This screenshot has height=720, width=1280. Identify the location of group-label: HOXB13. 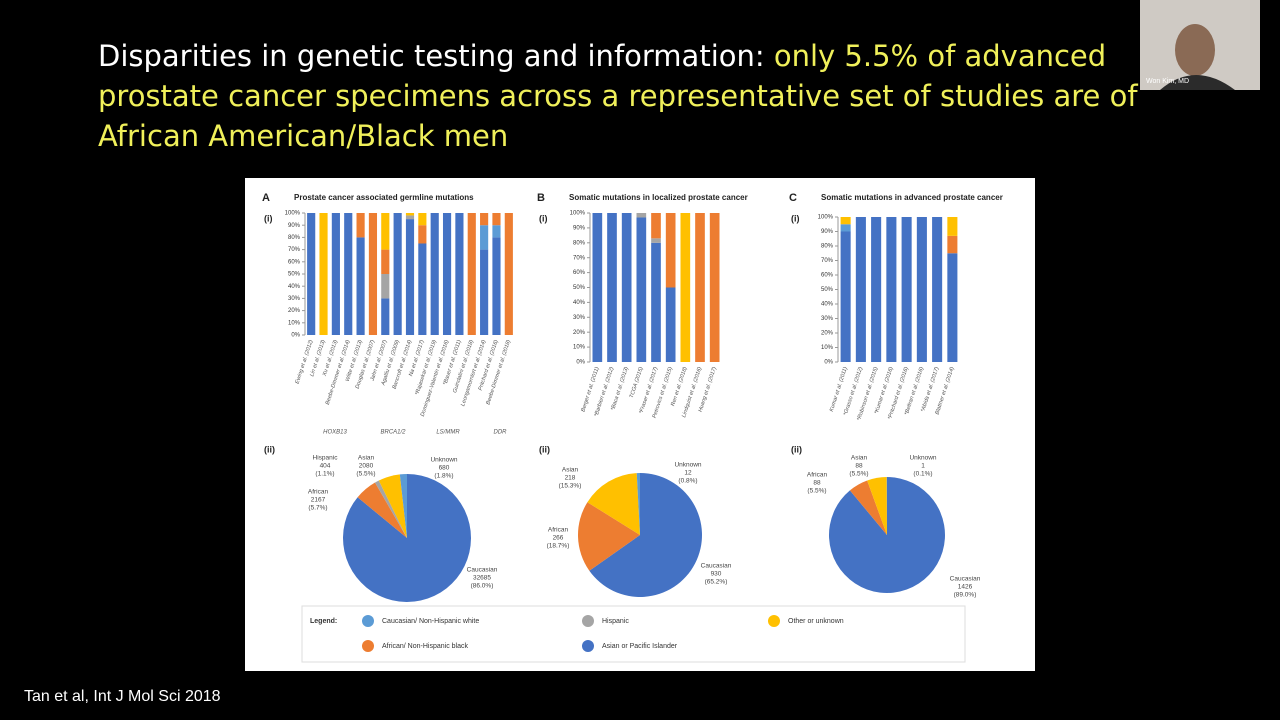
(335, 433).